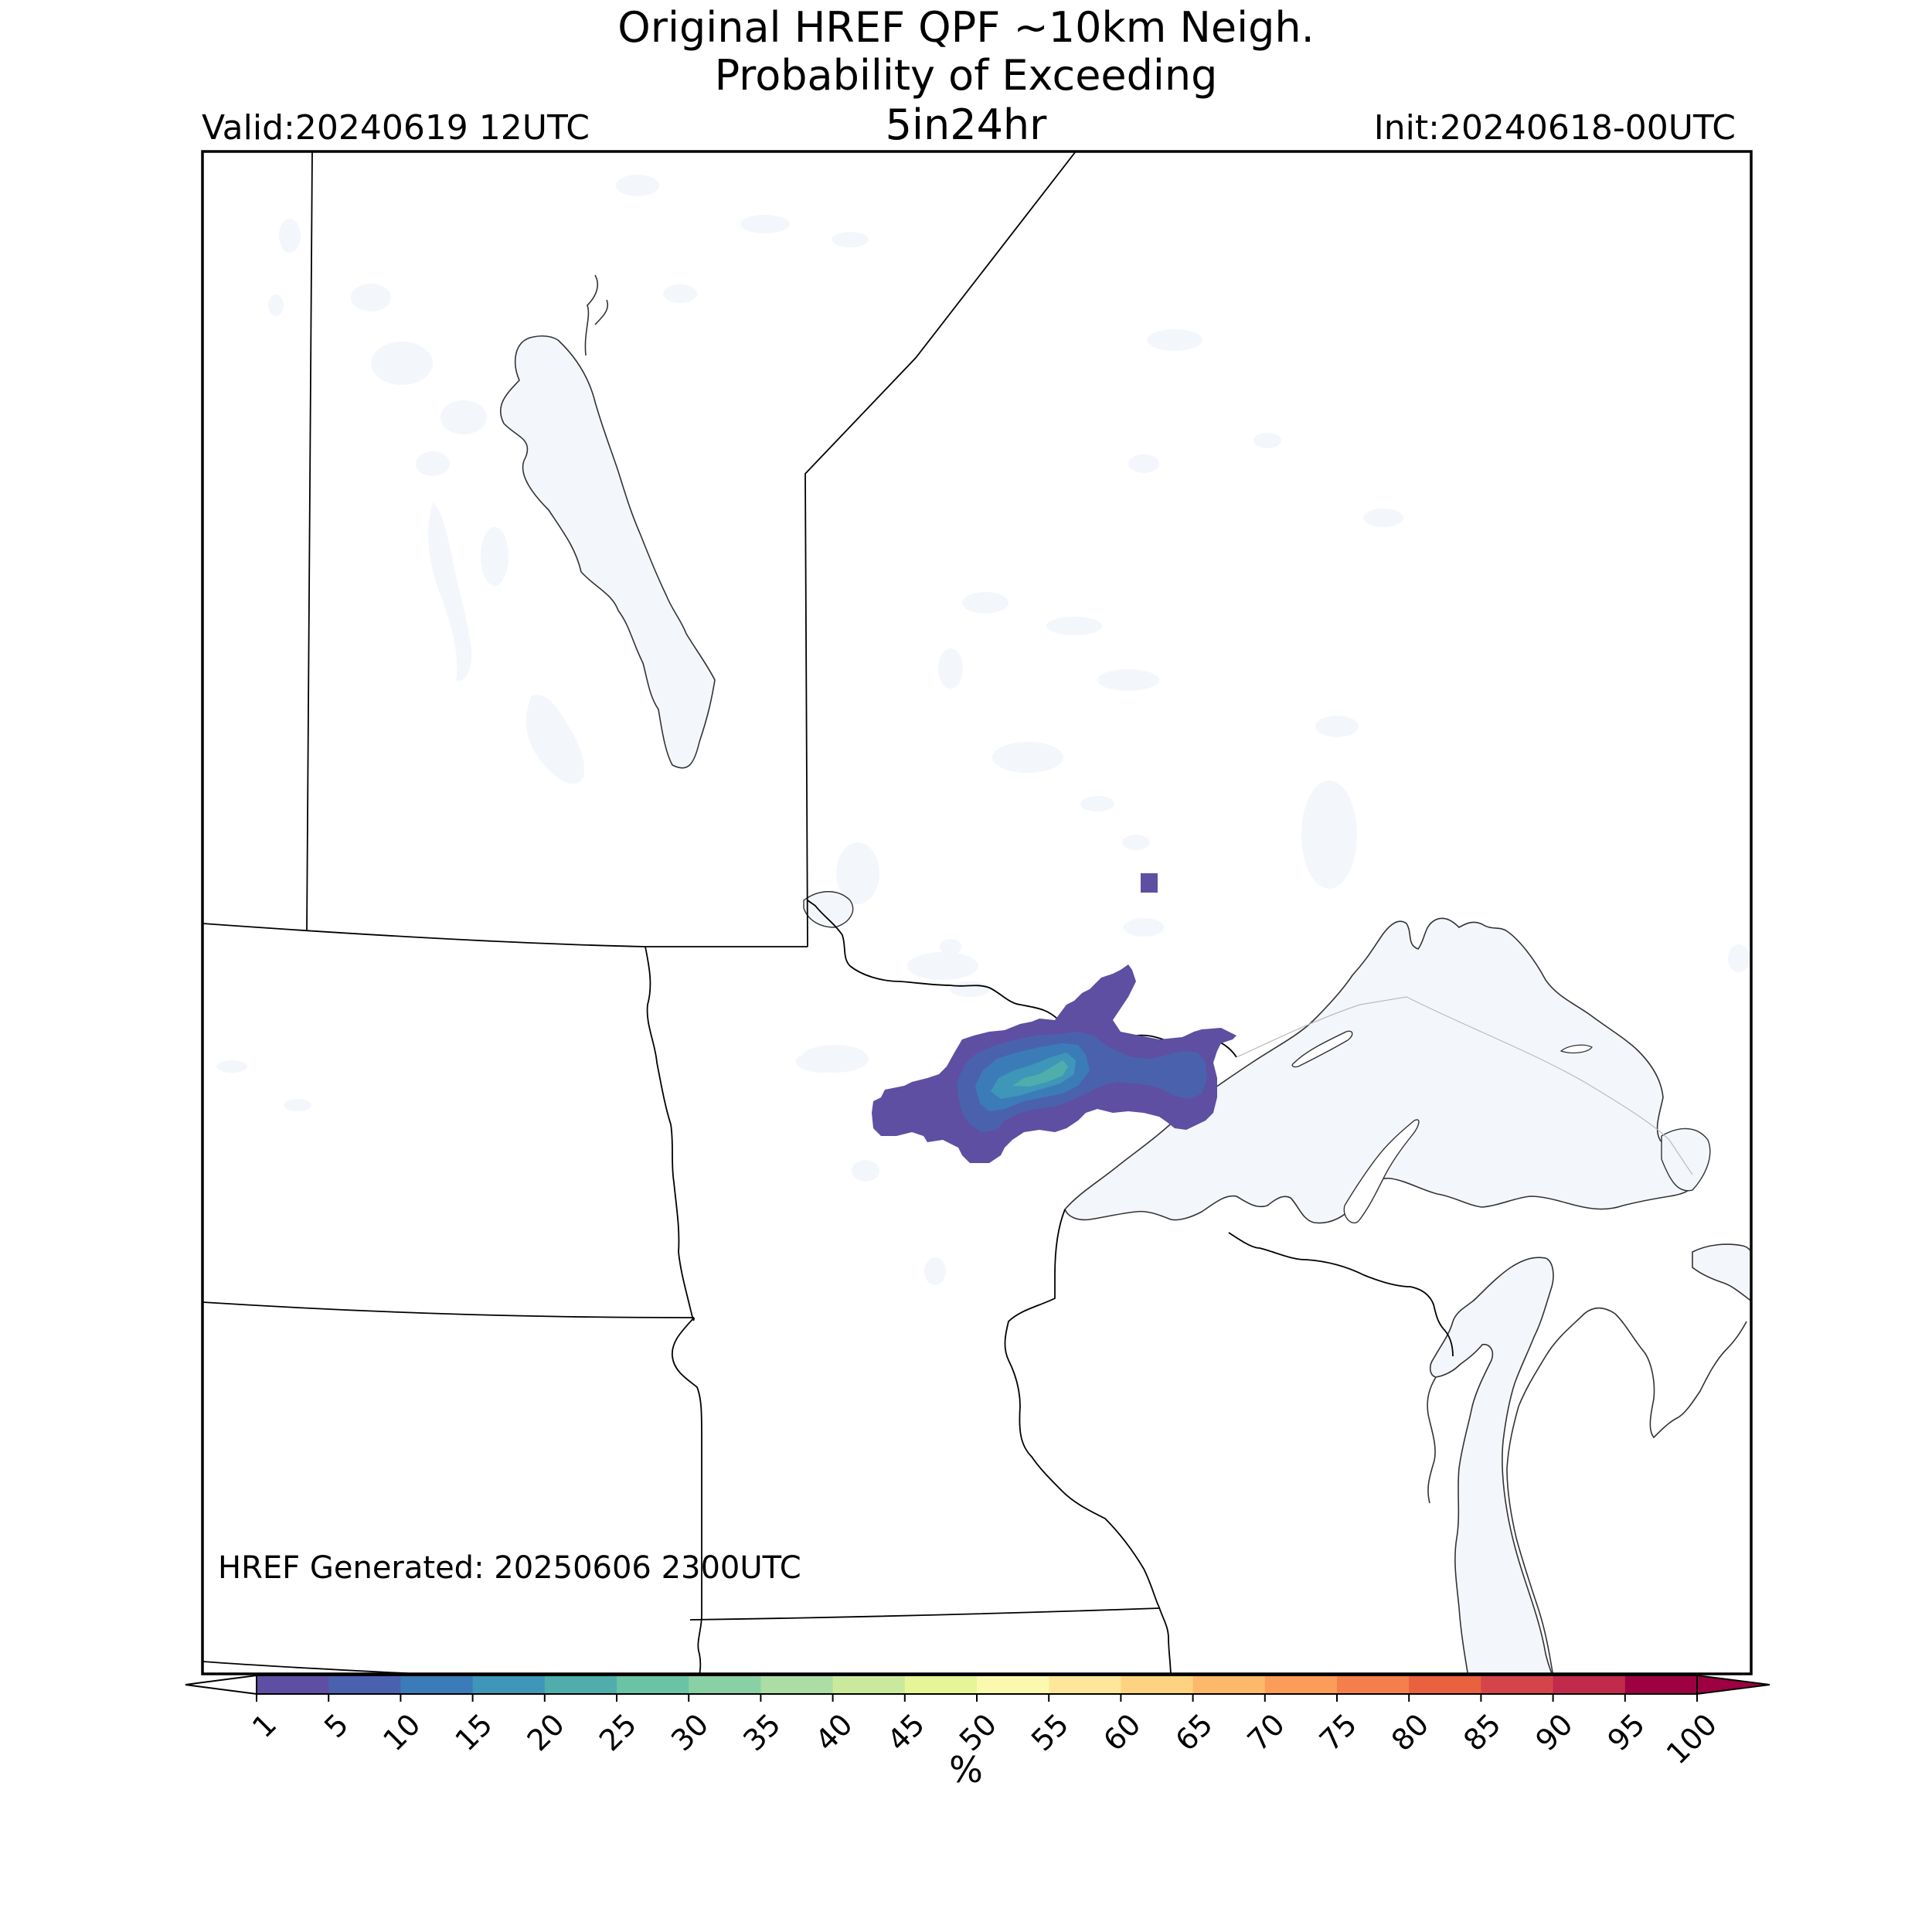 The height and width of the screenshot is (1932, 1932). Describe the element at coordinates (1432, 1440) in the screenshot. I see `upper-peninsula-south-shore` at that location.